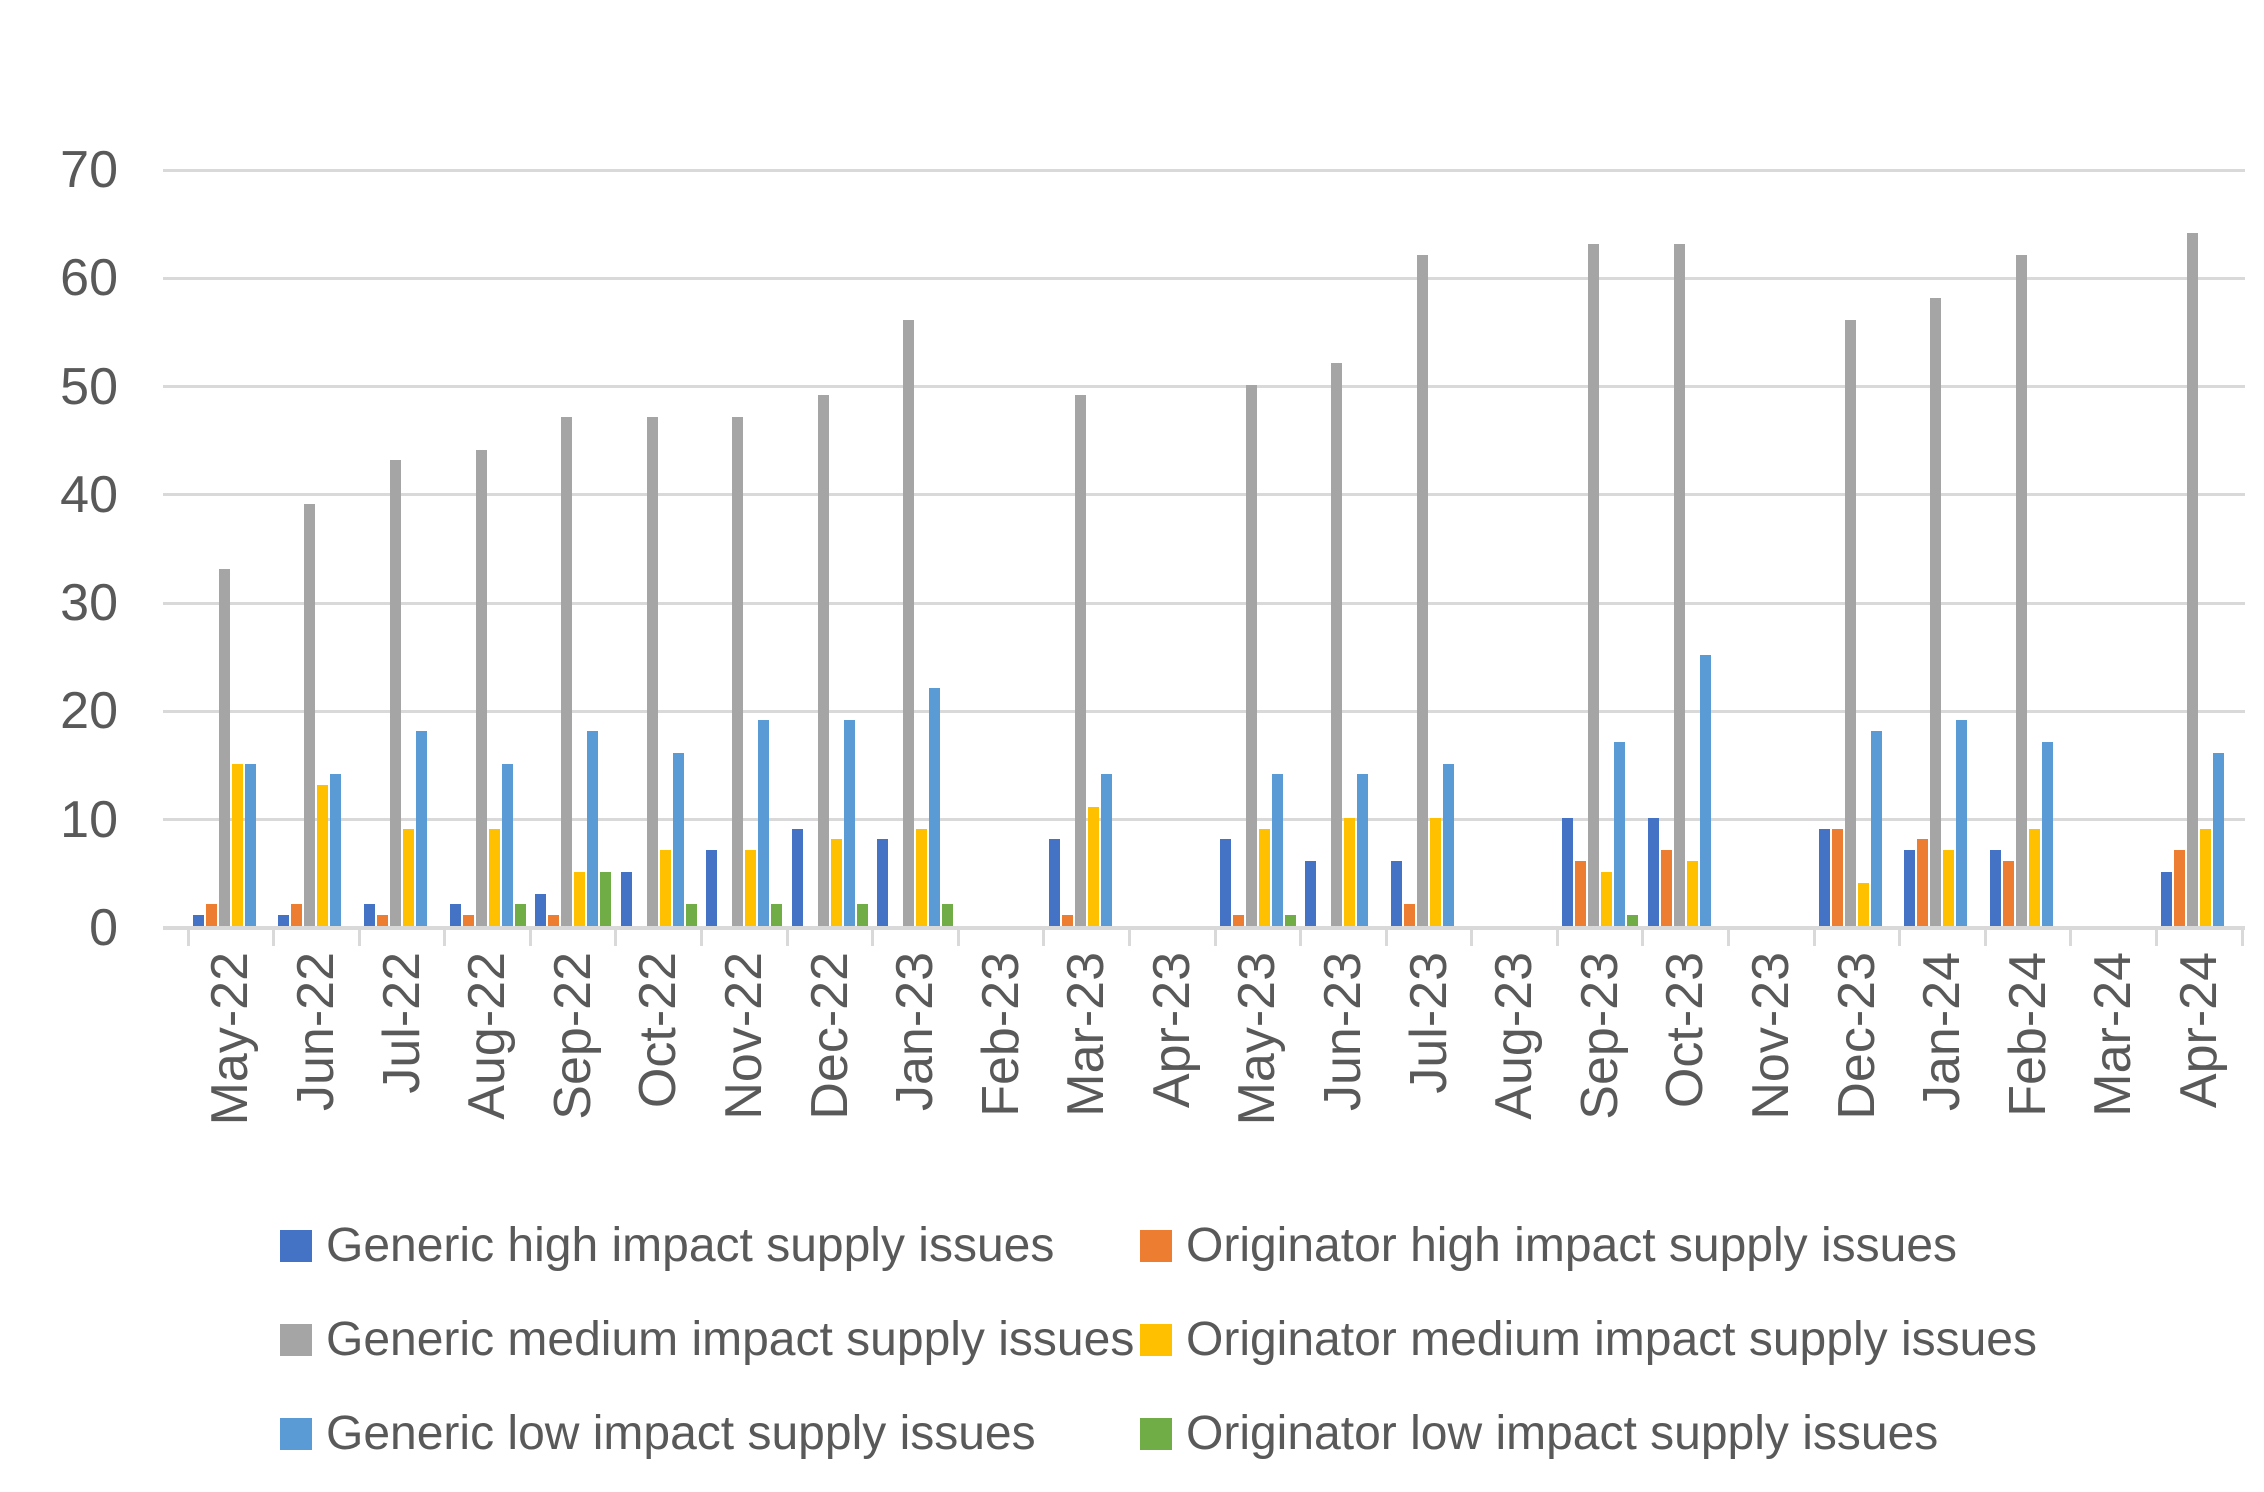  Describe the element at coordinates (1204, 387) in the screenshot. I see `gridline-y50` at that location.